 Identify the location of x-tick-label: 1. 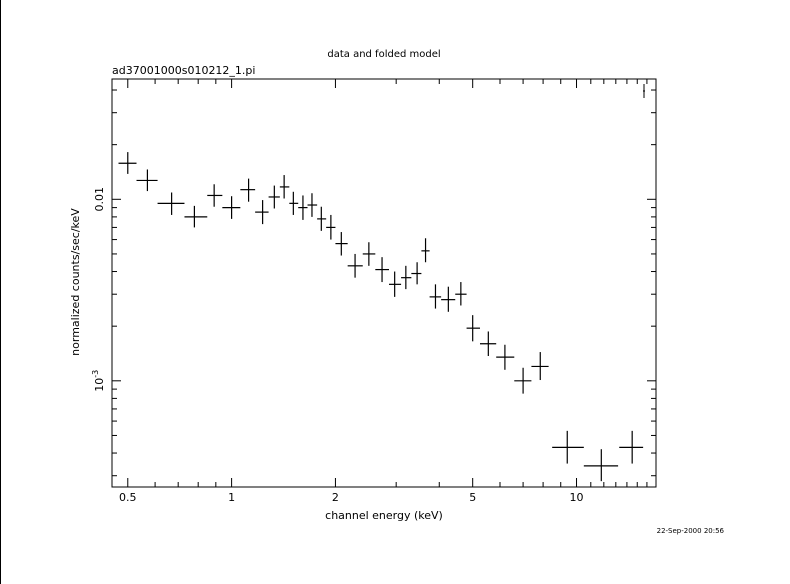
(231, 497).